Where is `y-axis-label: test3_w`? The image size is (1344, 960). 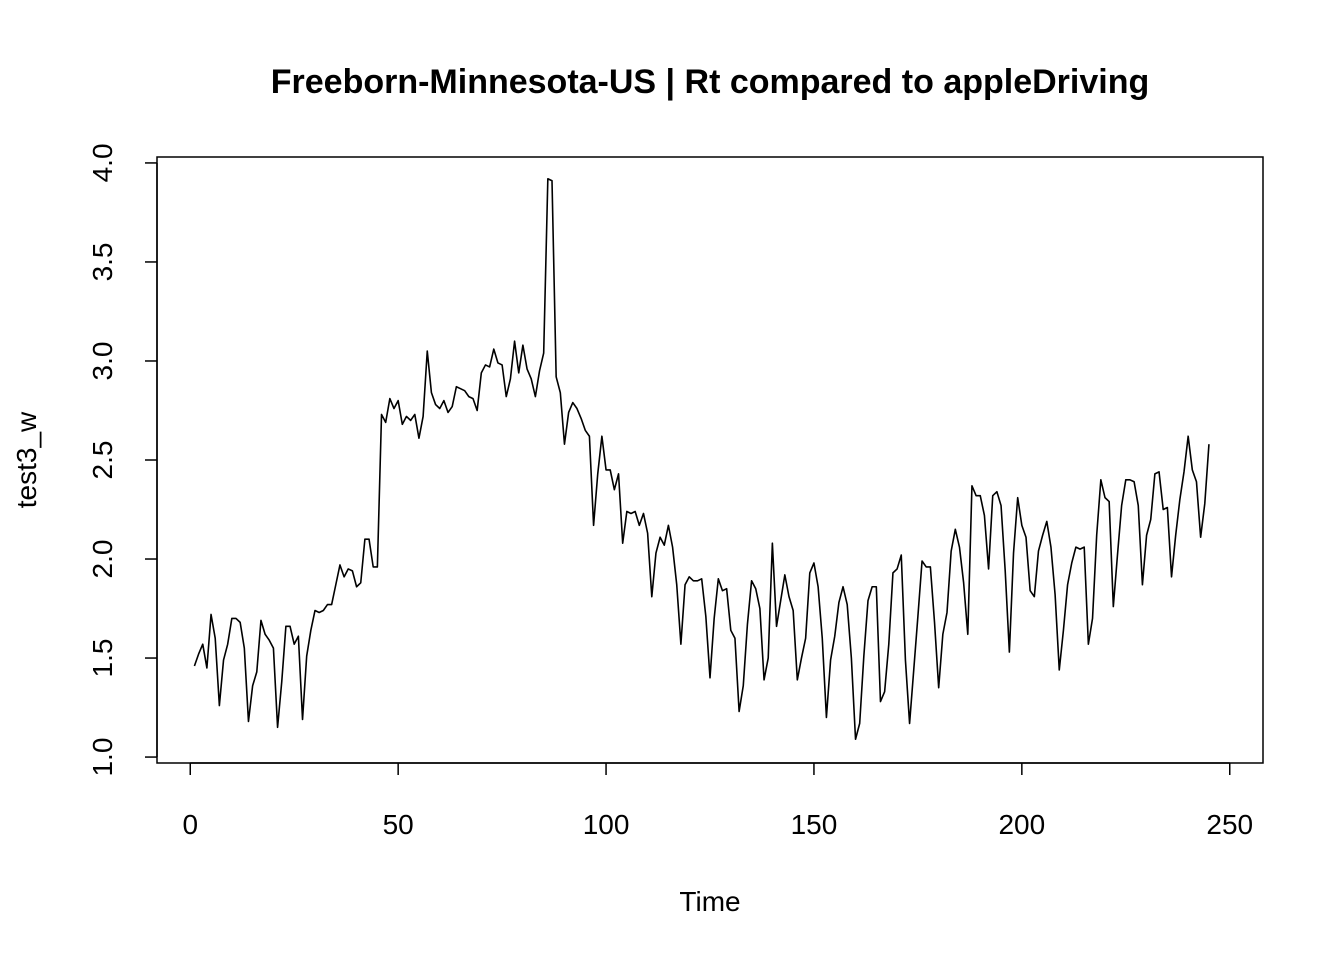 y-axis-label: test3_w is located at coordinates (26, 459).